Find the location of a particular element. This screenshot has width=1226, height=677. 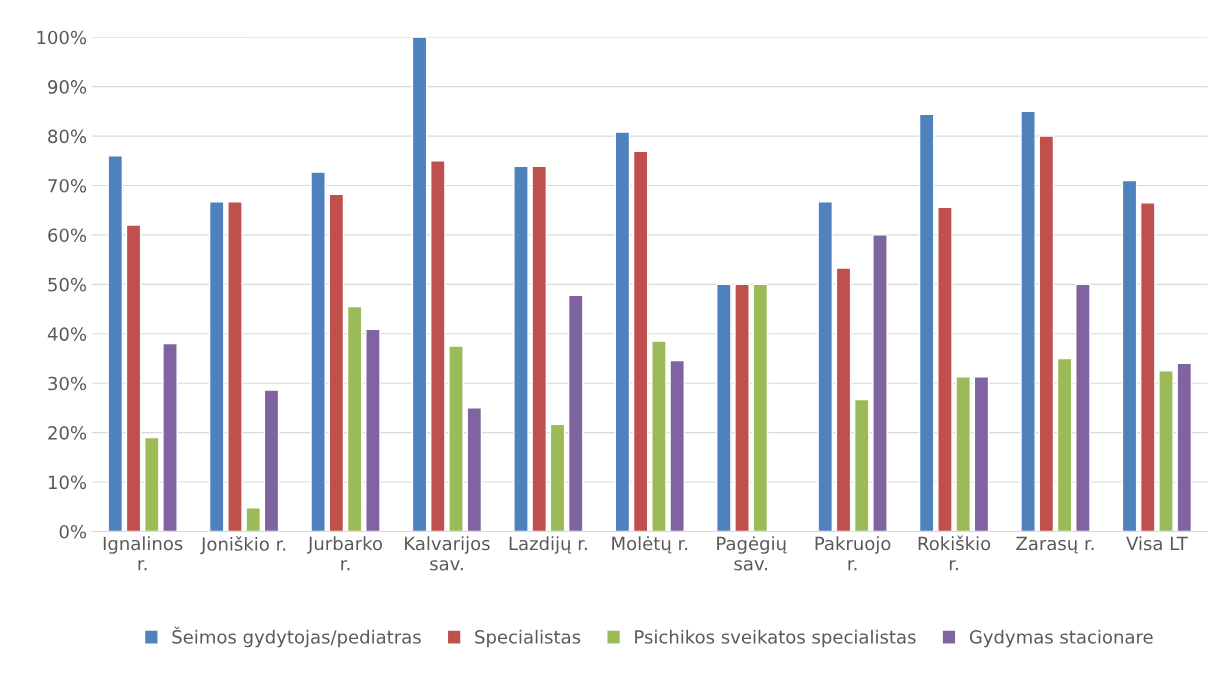

x-tick-label: Visa LT is located at coordinates (1157, 543).